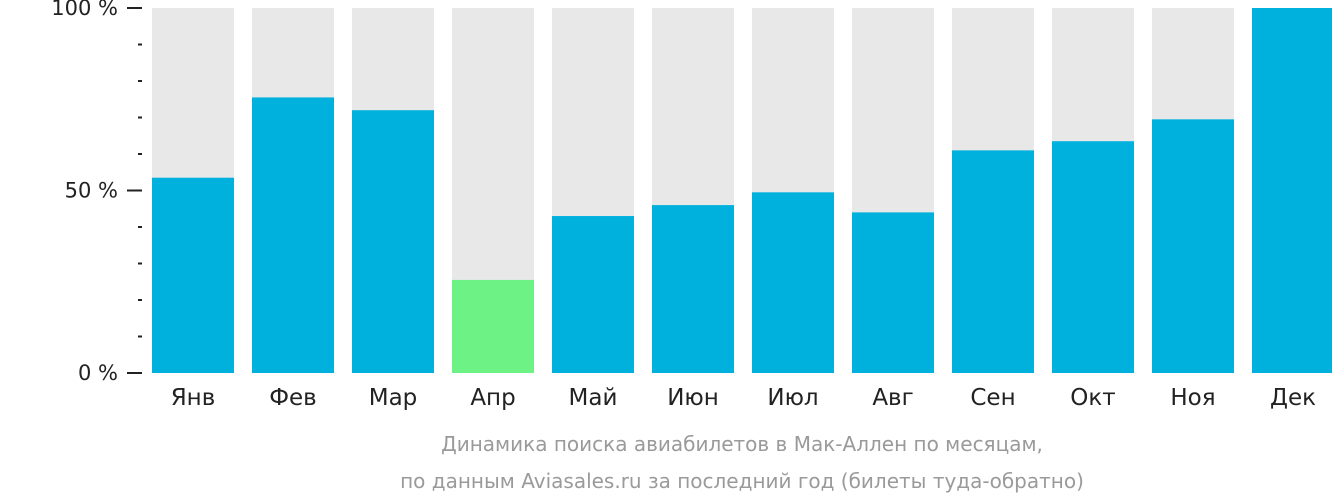 The width and height of the screenshot is (1332, 502). I want to click on y-tick-label-2: 50 %, so click(91, 191).